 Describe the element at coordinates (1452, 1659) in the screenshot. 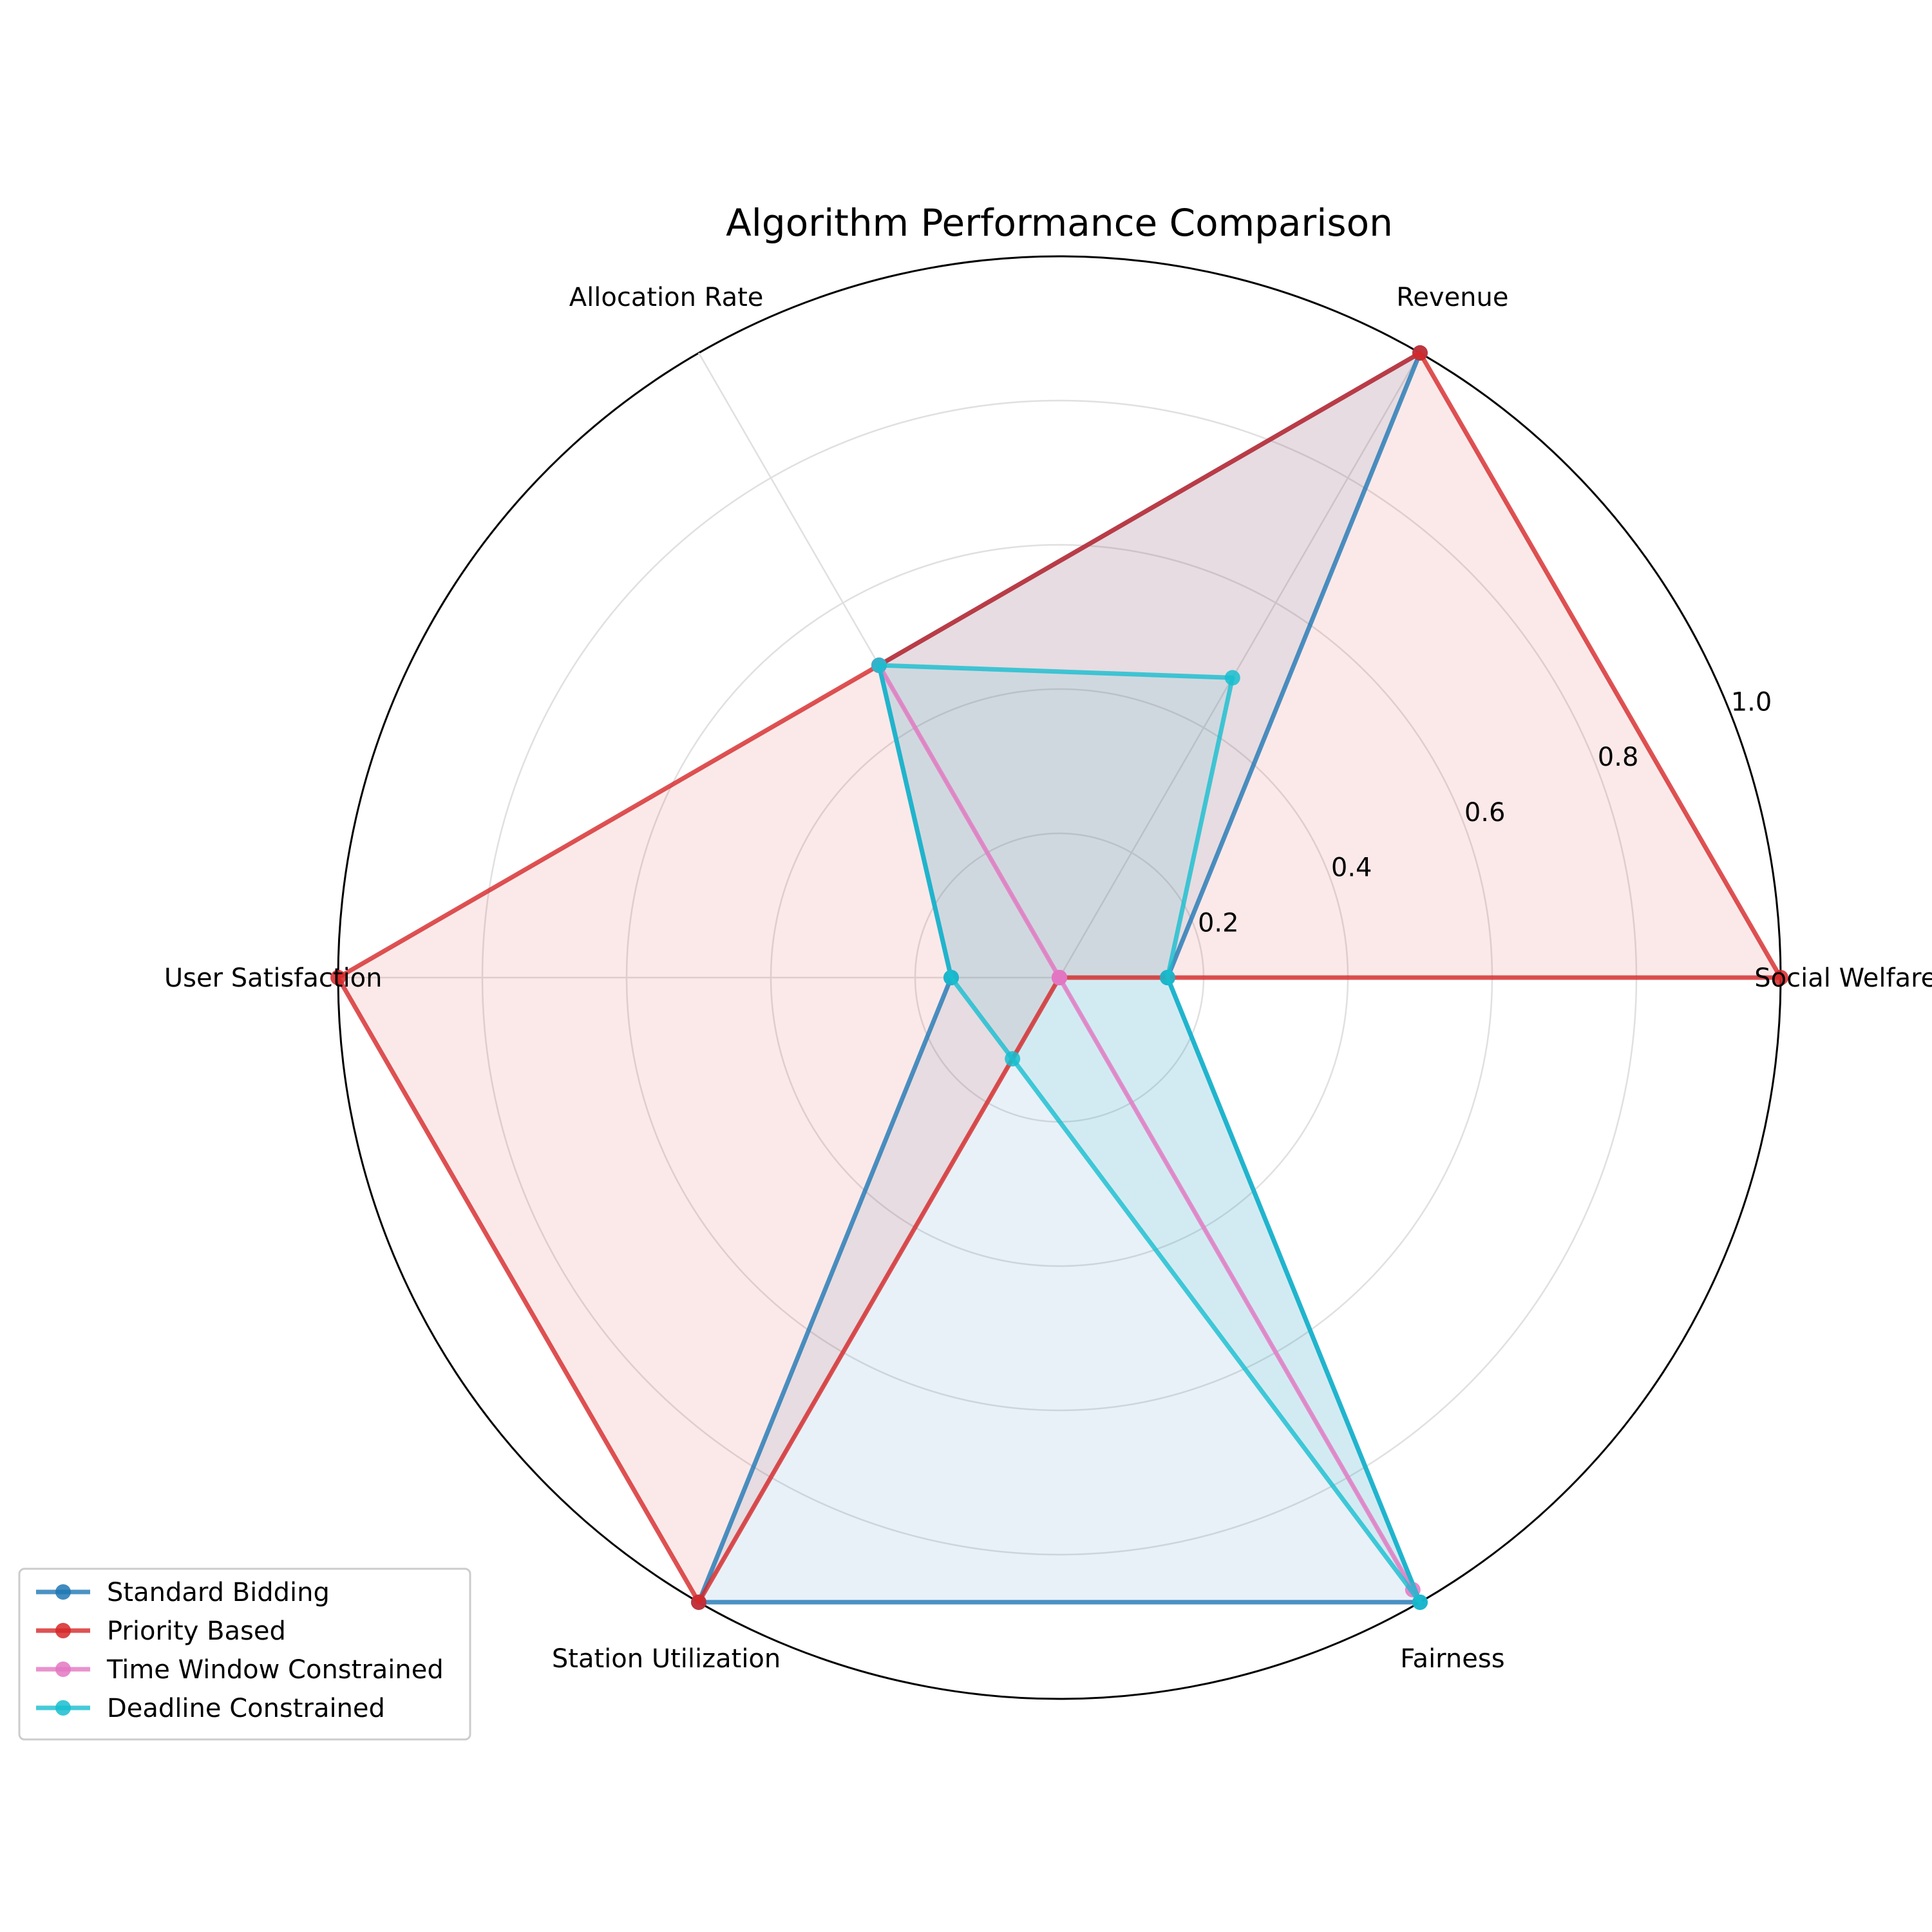

I see `axis-label: Fairness` at that location.